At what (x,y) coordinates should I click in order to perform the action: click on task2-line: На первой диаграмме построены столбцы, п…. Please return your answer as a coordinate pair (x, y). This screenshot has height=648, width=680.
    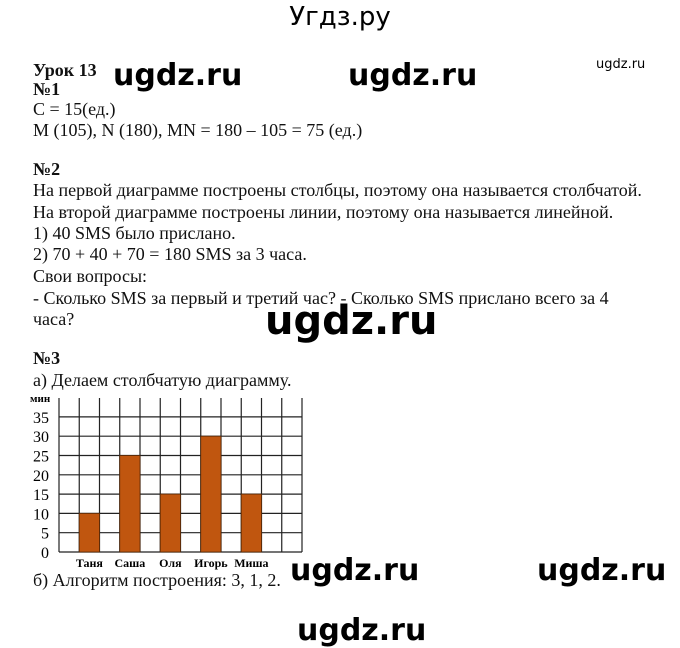
    Looking at the image, I should click on (337, 190).